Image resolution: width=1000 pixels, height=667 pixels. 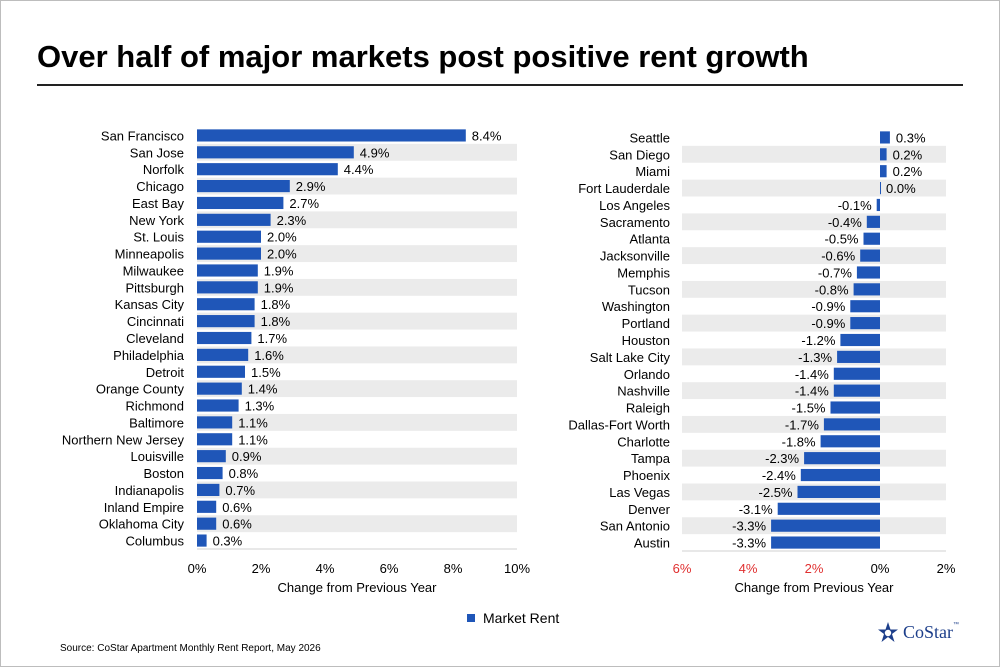 What do you see at coordinates (266, 372) in the screenshot?
I see `left-value-label: 1.5%` at bounding box center [266, 372].